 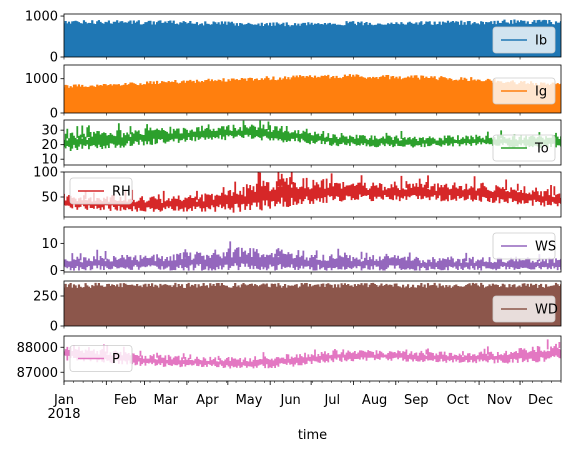 What do you see at coordinates (63, 400) in the screenshot?
I see `x-tick-label: Jan` at bounding box center [63, 400].